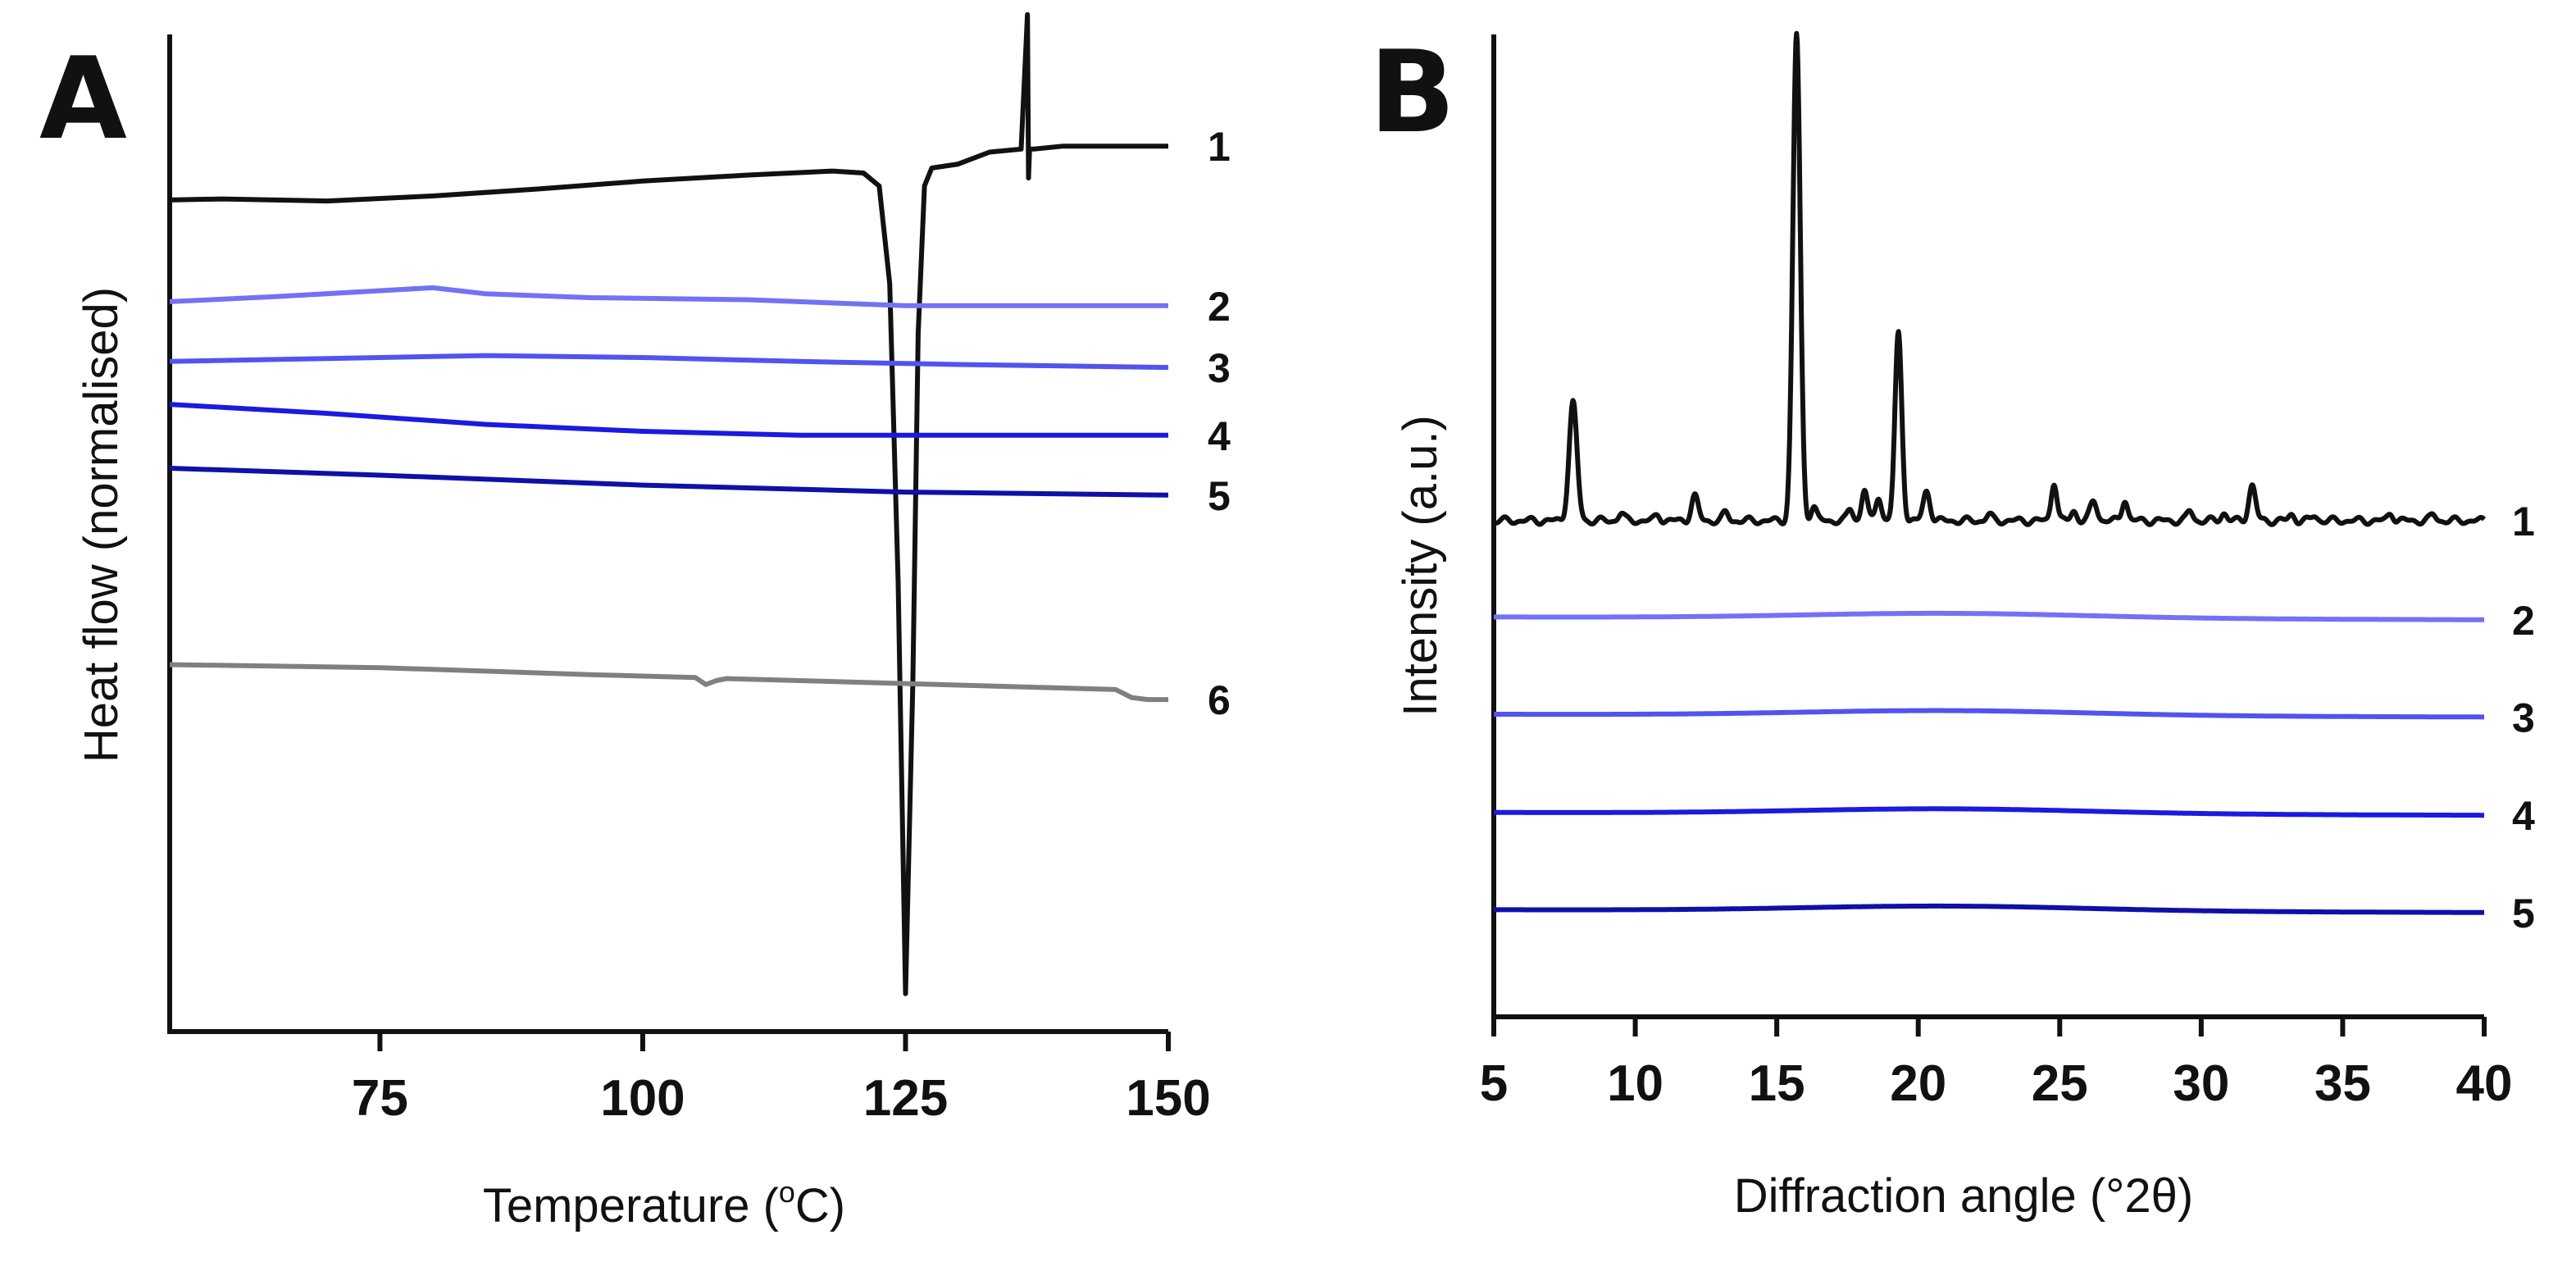  I want to click on panel-a-y-axis-title: Heat flow (normalised), so click(101, 525).